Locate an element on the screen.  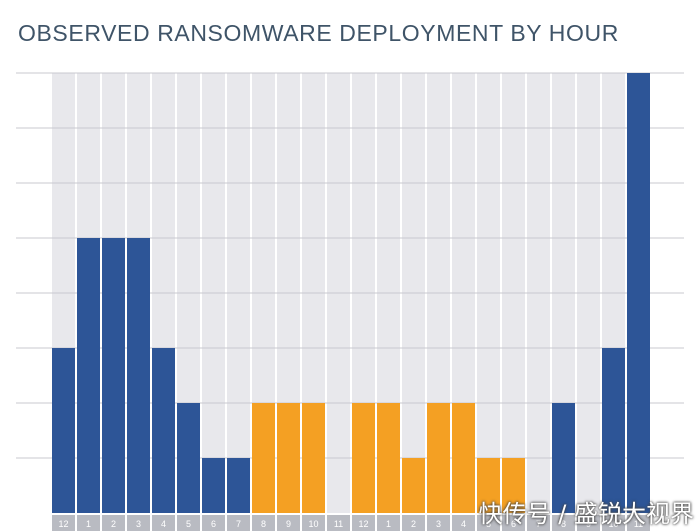
hour-labels: 12 1 2 3 4 5 6 7 8 9 10 11 12 1 2 3 4 5 6 7 8 9 10 11 is located at coordinates (351, 523).